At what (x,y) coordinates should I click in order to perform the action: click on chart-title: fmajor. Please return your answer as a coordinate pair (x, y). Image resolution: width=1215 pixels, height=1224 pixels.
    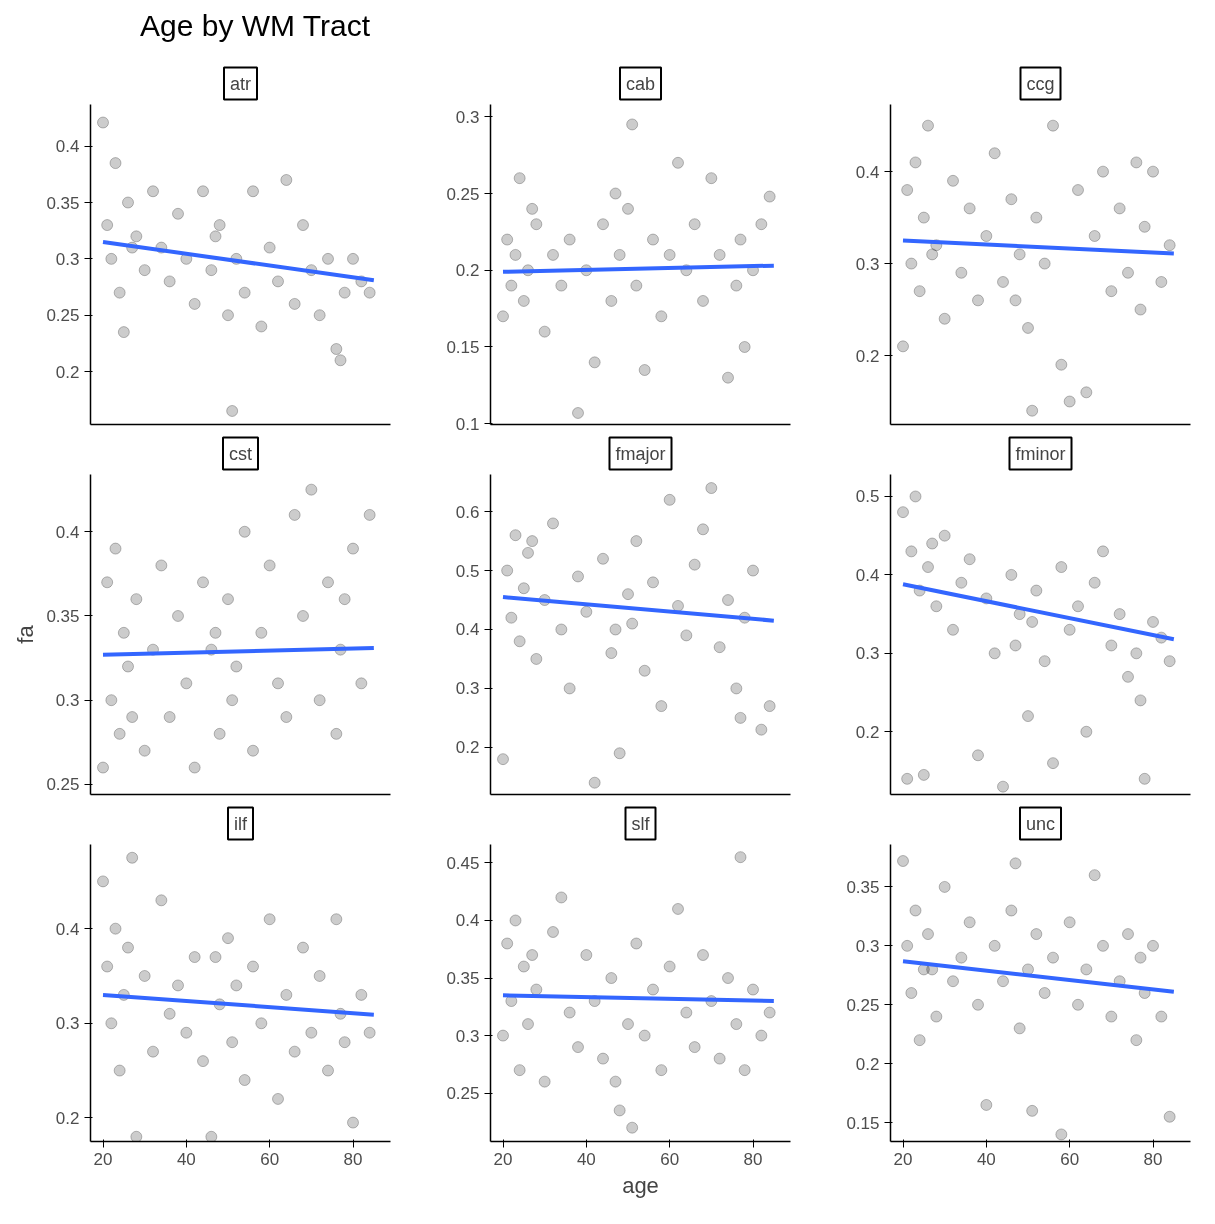
    Looking at the image, I should click on (640, 453).